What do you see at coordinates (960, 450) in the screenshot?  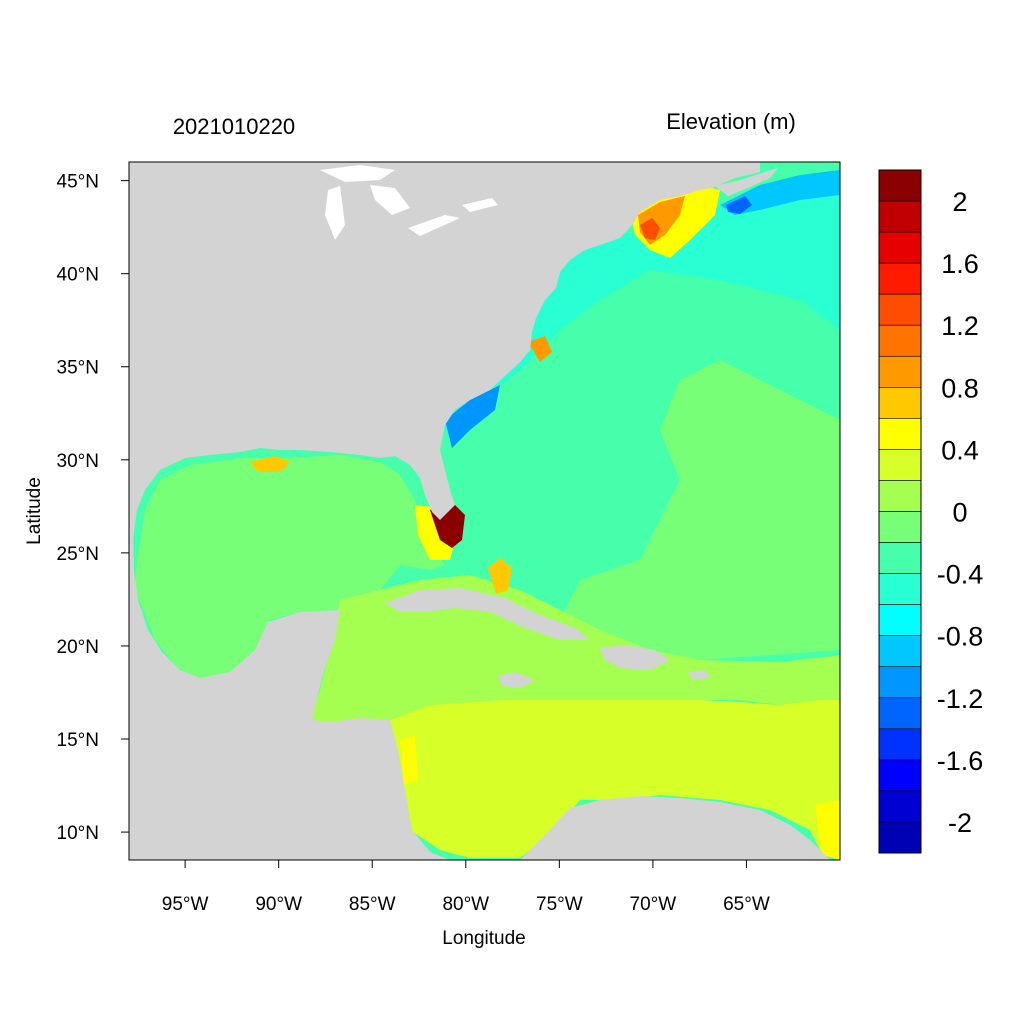 I see `colorbar-label: 0.4` at bounding box center [960, 450].